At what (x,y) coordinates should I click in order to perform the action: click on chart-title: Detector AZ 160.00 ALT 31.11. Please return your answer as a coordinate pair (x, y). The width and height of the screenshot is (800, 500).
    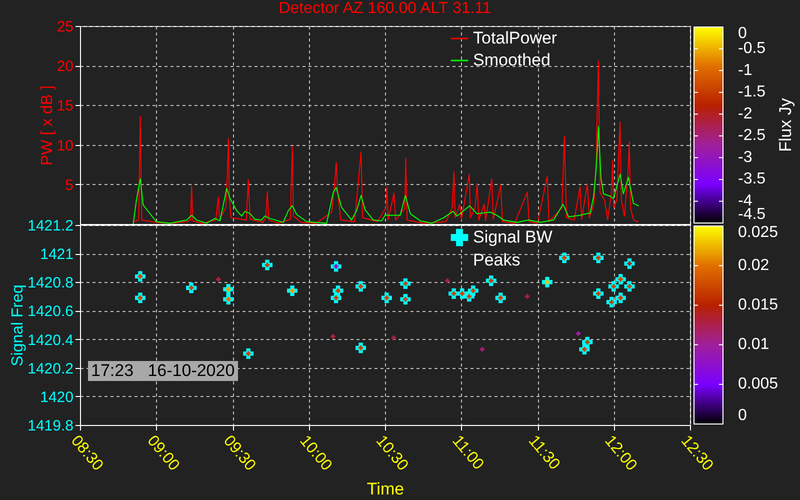
    Looking at the image, I should click on (385, 8).